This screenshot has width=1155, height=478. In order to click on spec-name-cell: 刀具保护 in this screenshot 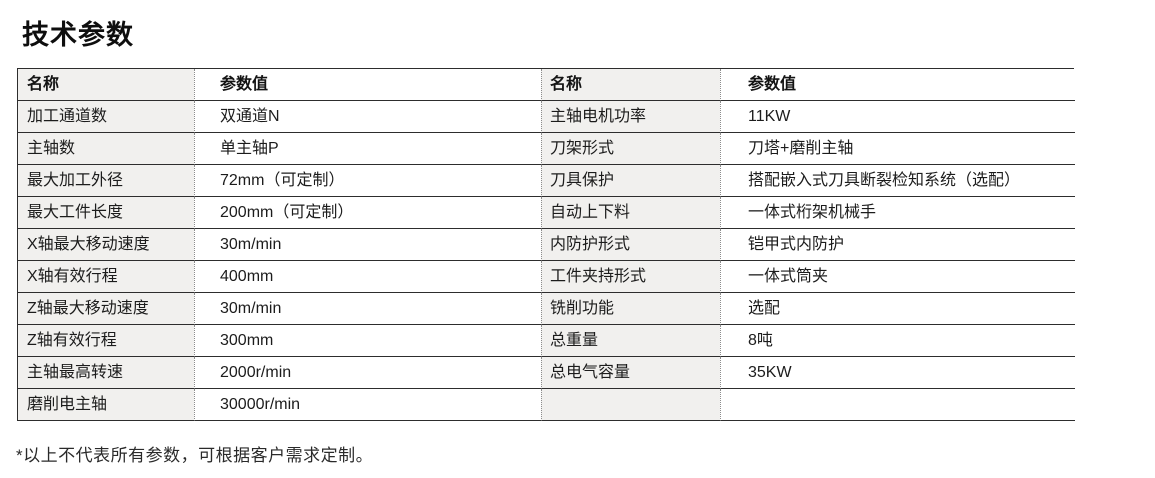, I will do `click(630, 181)`.